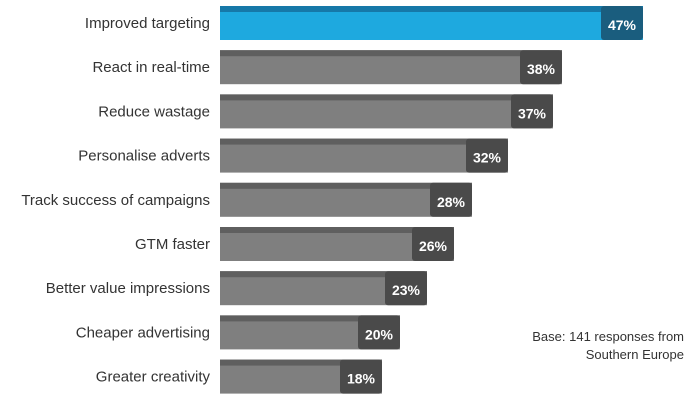 This screenshot has width=700, height=405. I want to click on category-label: GTM faster, so click(172, 244).